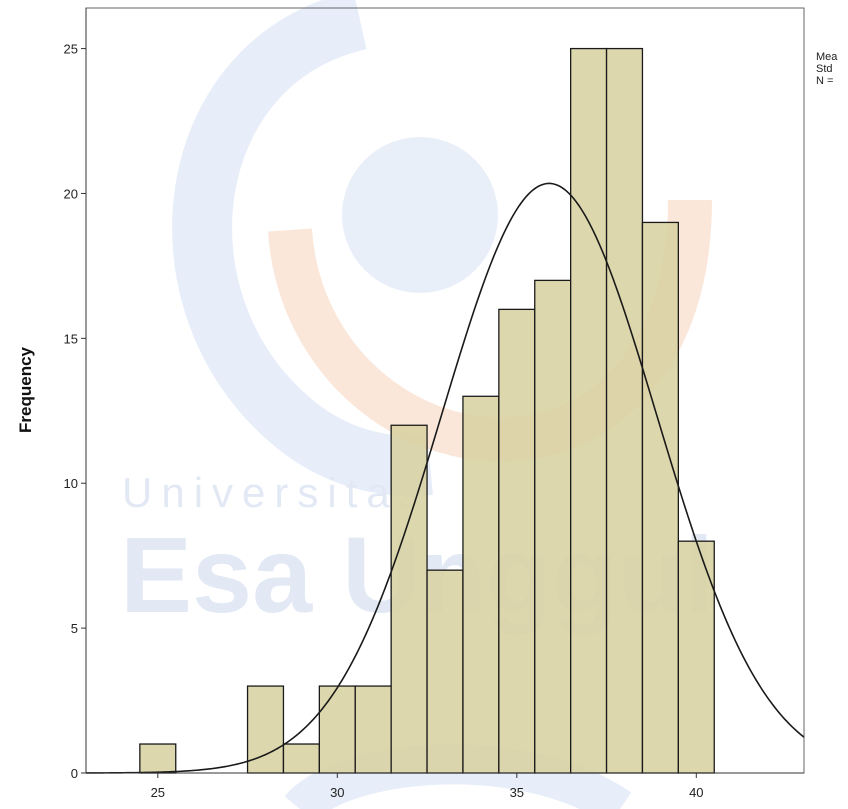 This screenshot has height=809, width=848. Describe the element at coordinates (71, 193) in the screenshot. I see `y-tick-label-20: 20` at that location.